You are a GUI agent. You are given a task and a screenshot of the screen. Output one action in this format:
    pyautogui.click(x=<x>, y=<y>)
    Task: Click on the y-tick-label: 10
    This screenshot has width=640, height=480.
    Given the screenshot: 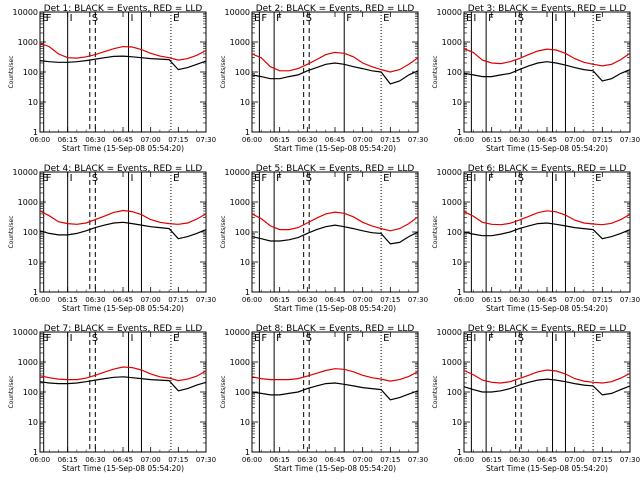 What is the action you would take?
    pyautogui.click(x=457, y=422)
    